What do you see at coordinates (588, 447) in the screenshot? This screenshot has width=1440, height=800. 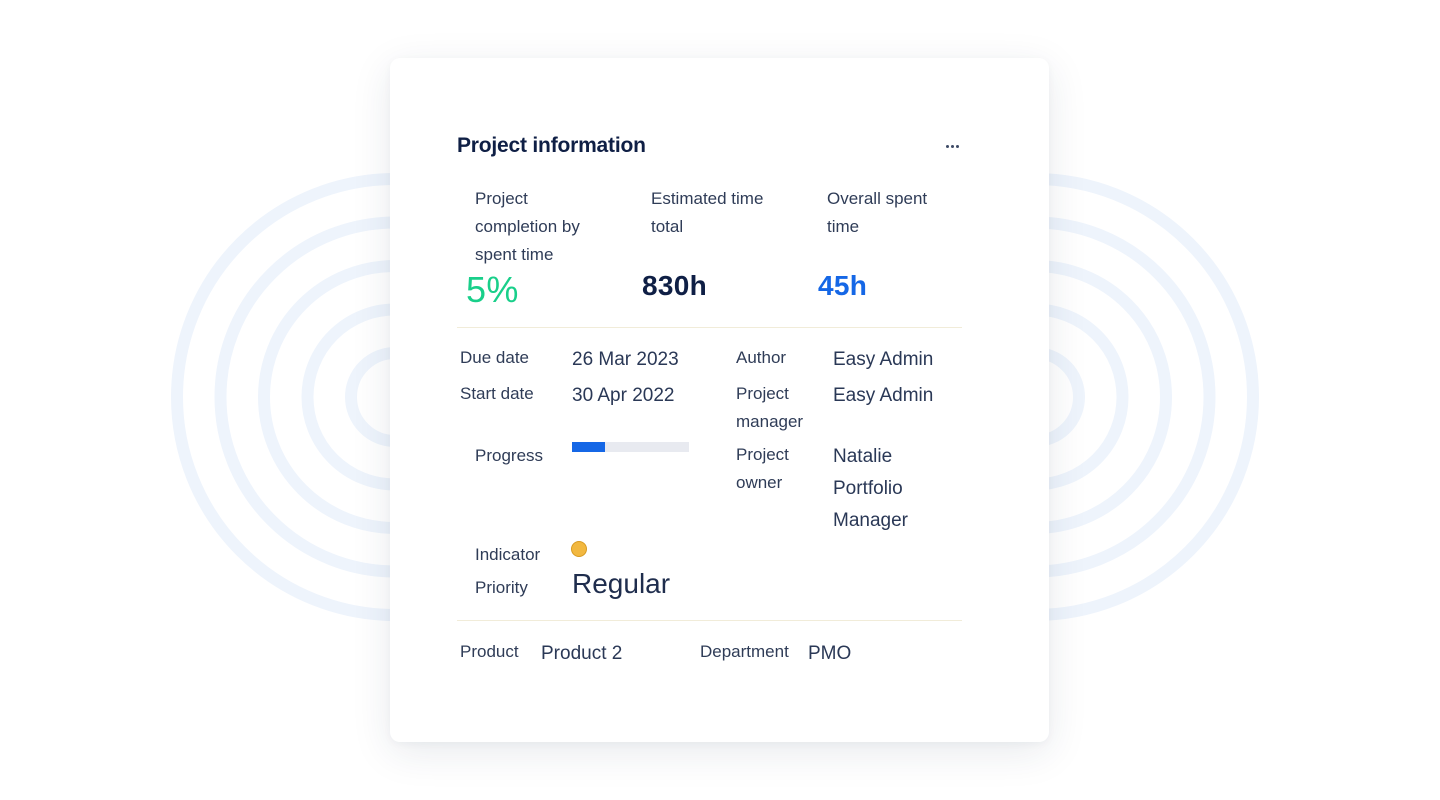 I see `progress-bar-fill` at bounding box center [588, 447].